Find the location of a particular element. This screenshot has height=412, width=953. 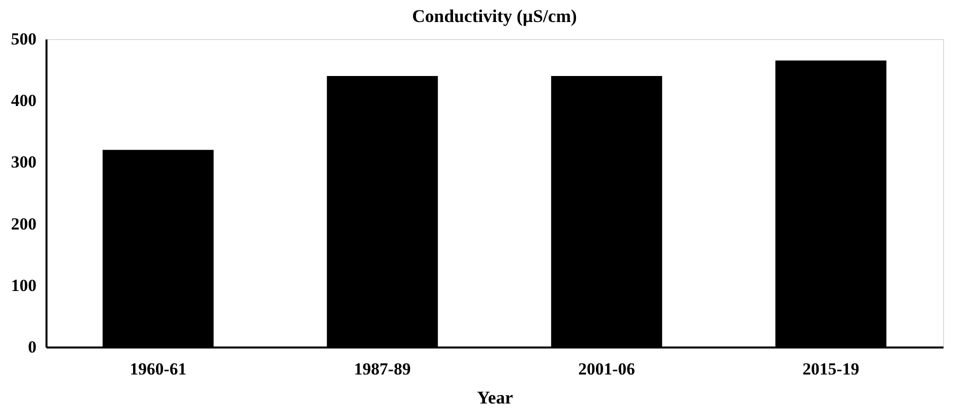

x-tick-label: 1960-61 is located at coordinates (158, 369).